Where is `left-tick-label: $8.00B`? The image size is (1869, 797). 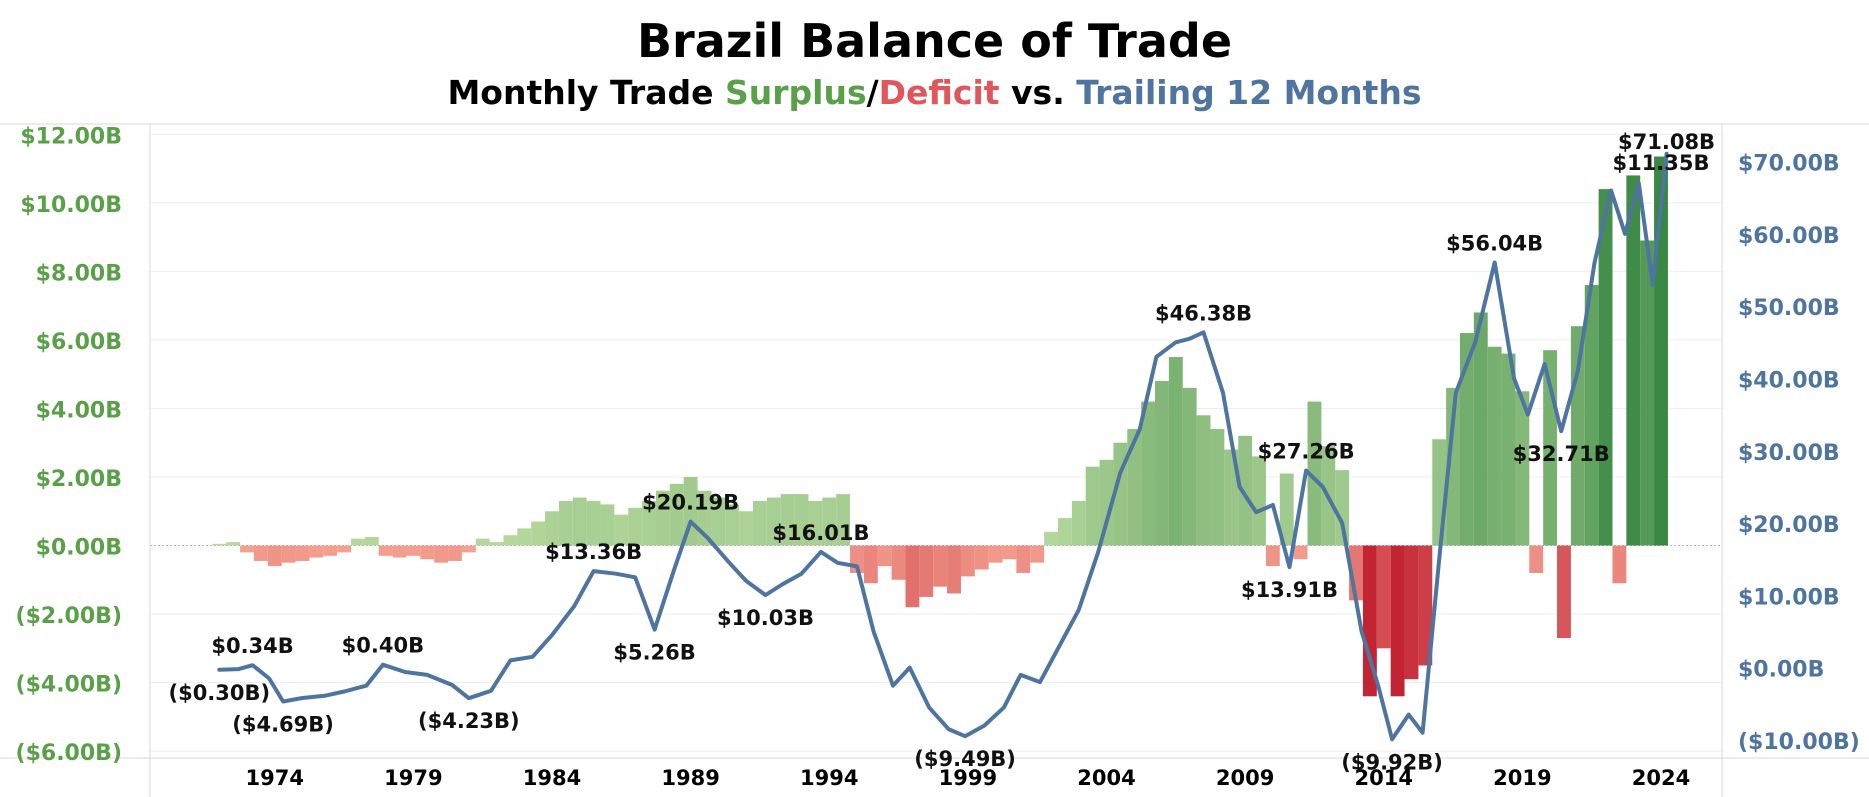 left-tick-label: $8.00B is located at coordinates (79, 273).